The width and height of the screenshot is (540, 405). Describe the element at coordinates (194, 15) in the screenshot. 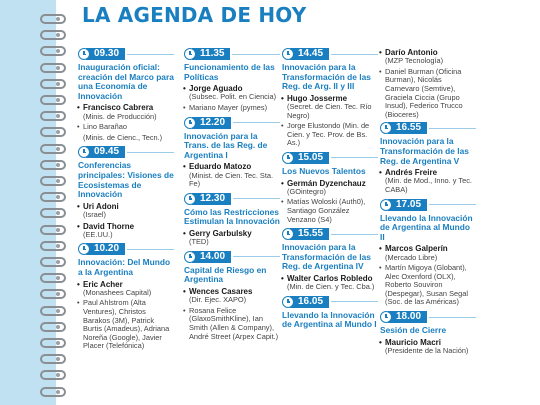

I see `page-title: LA AGENDA DE HOY` at that location.